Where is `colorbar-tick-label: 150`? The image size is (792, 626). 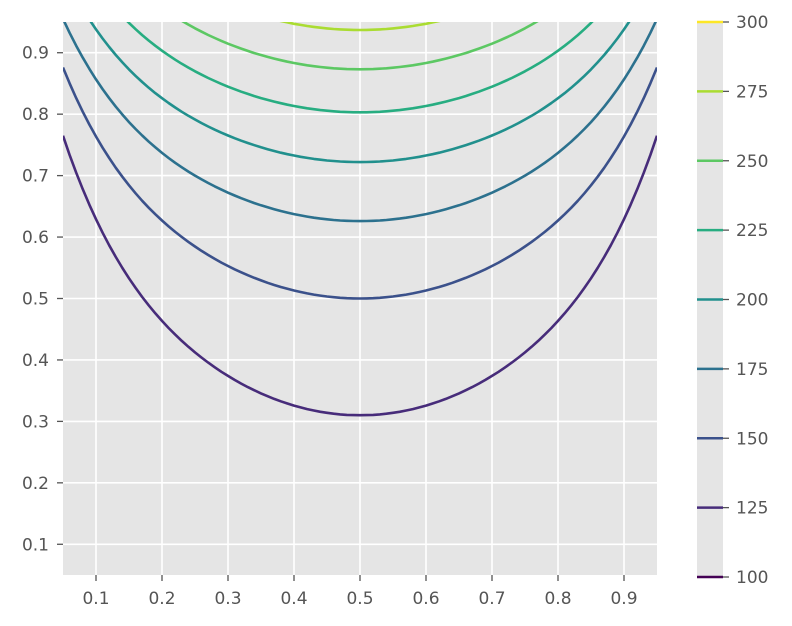 colorbar-tick-label: 150 is located at coordinates (752, 439).